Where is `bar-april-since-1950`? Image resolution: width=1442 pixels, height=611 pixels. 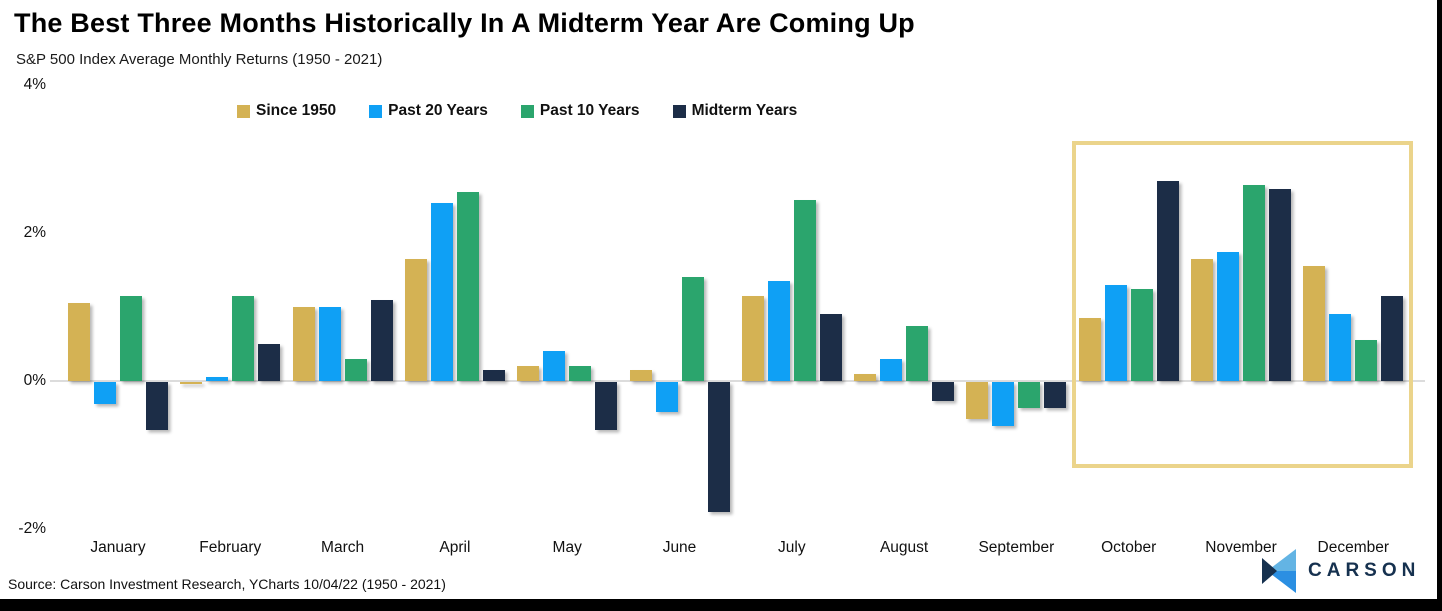
bar-april-since-1950 is located at coordinates (415, 319).